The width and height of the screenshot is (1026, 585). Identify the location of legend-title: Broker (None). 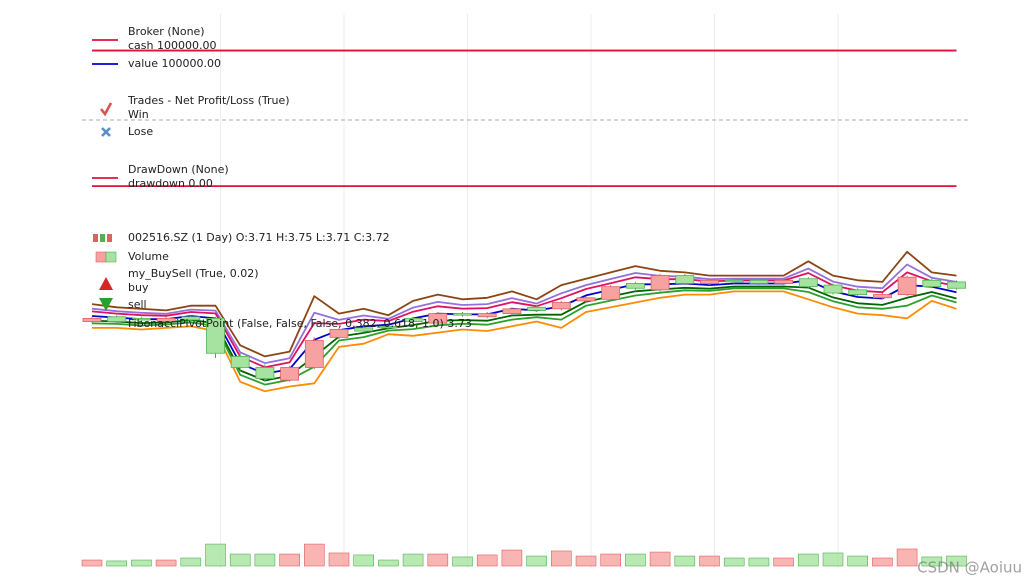
(166, 31).